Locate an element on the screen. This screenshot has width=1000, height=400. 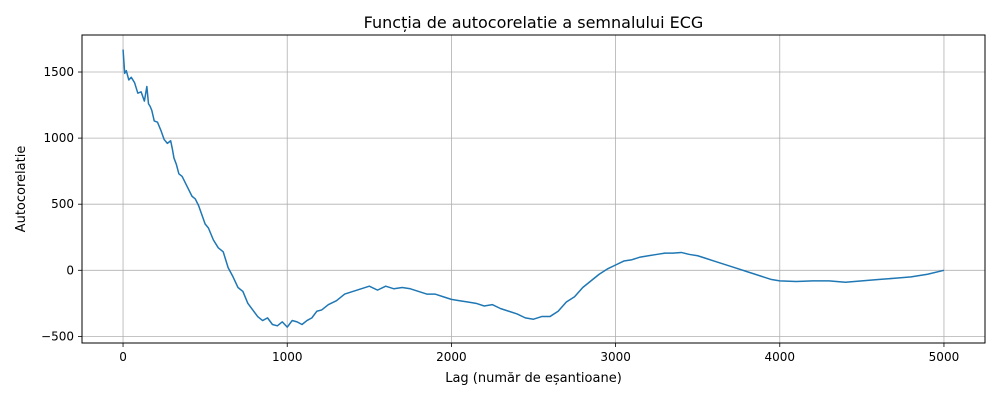
x-tick-label: 1000 is located at coordinates (287, 357).